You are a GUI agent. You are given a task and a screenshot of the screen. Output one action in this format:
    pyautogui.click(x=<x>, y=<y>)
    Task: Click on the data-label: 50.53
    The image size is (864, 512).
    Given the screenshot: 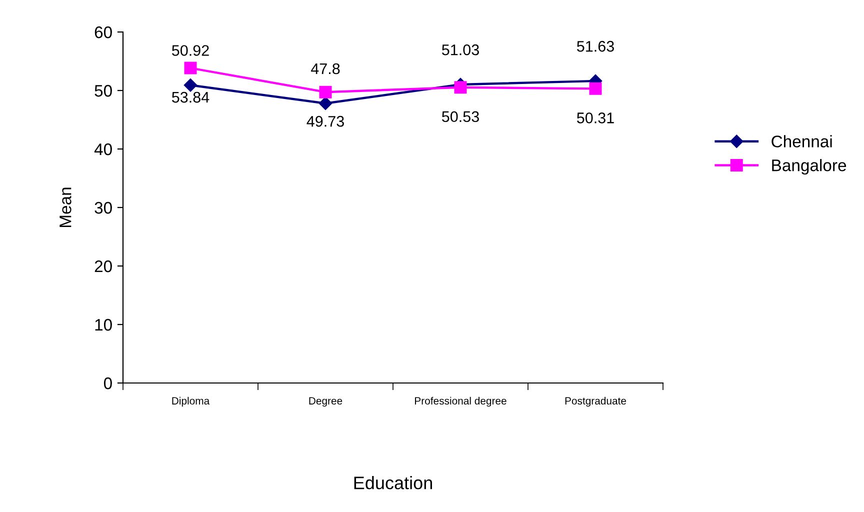 What is the action you would take?
    pyautogui.click(x=460, y=116)
    